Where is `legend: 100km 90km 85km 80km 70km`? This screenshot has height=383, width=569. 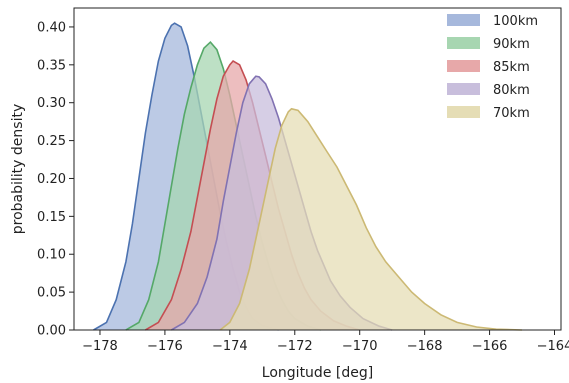
legend: 100km 90km 85km 80km 70km is located at coordinates (492, 67).